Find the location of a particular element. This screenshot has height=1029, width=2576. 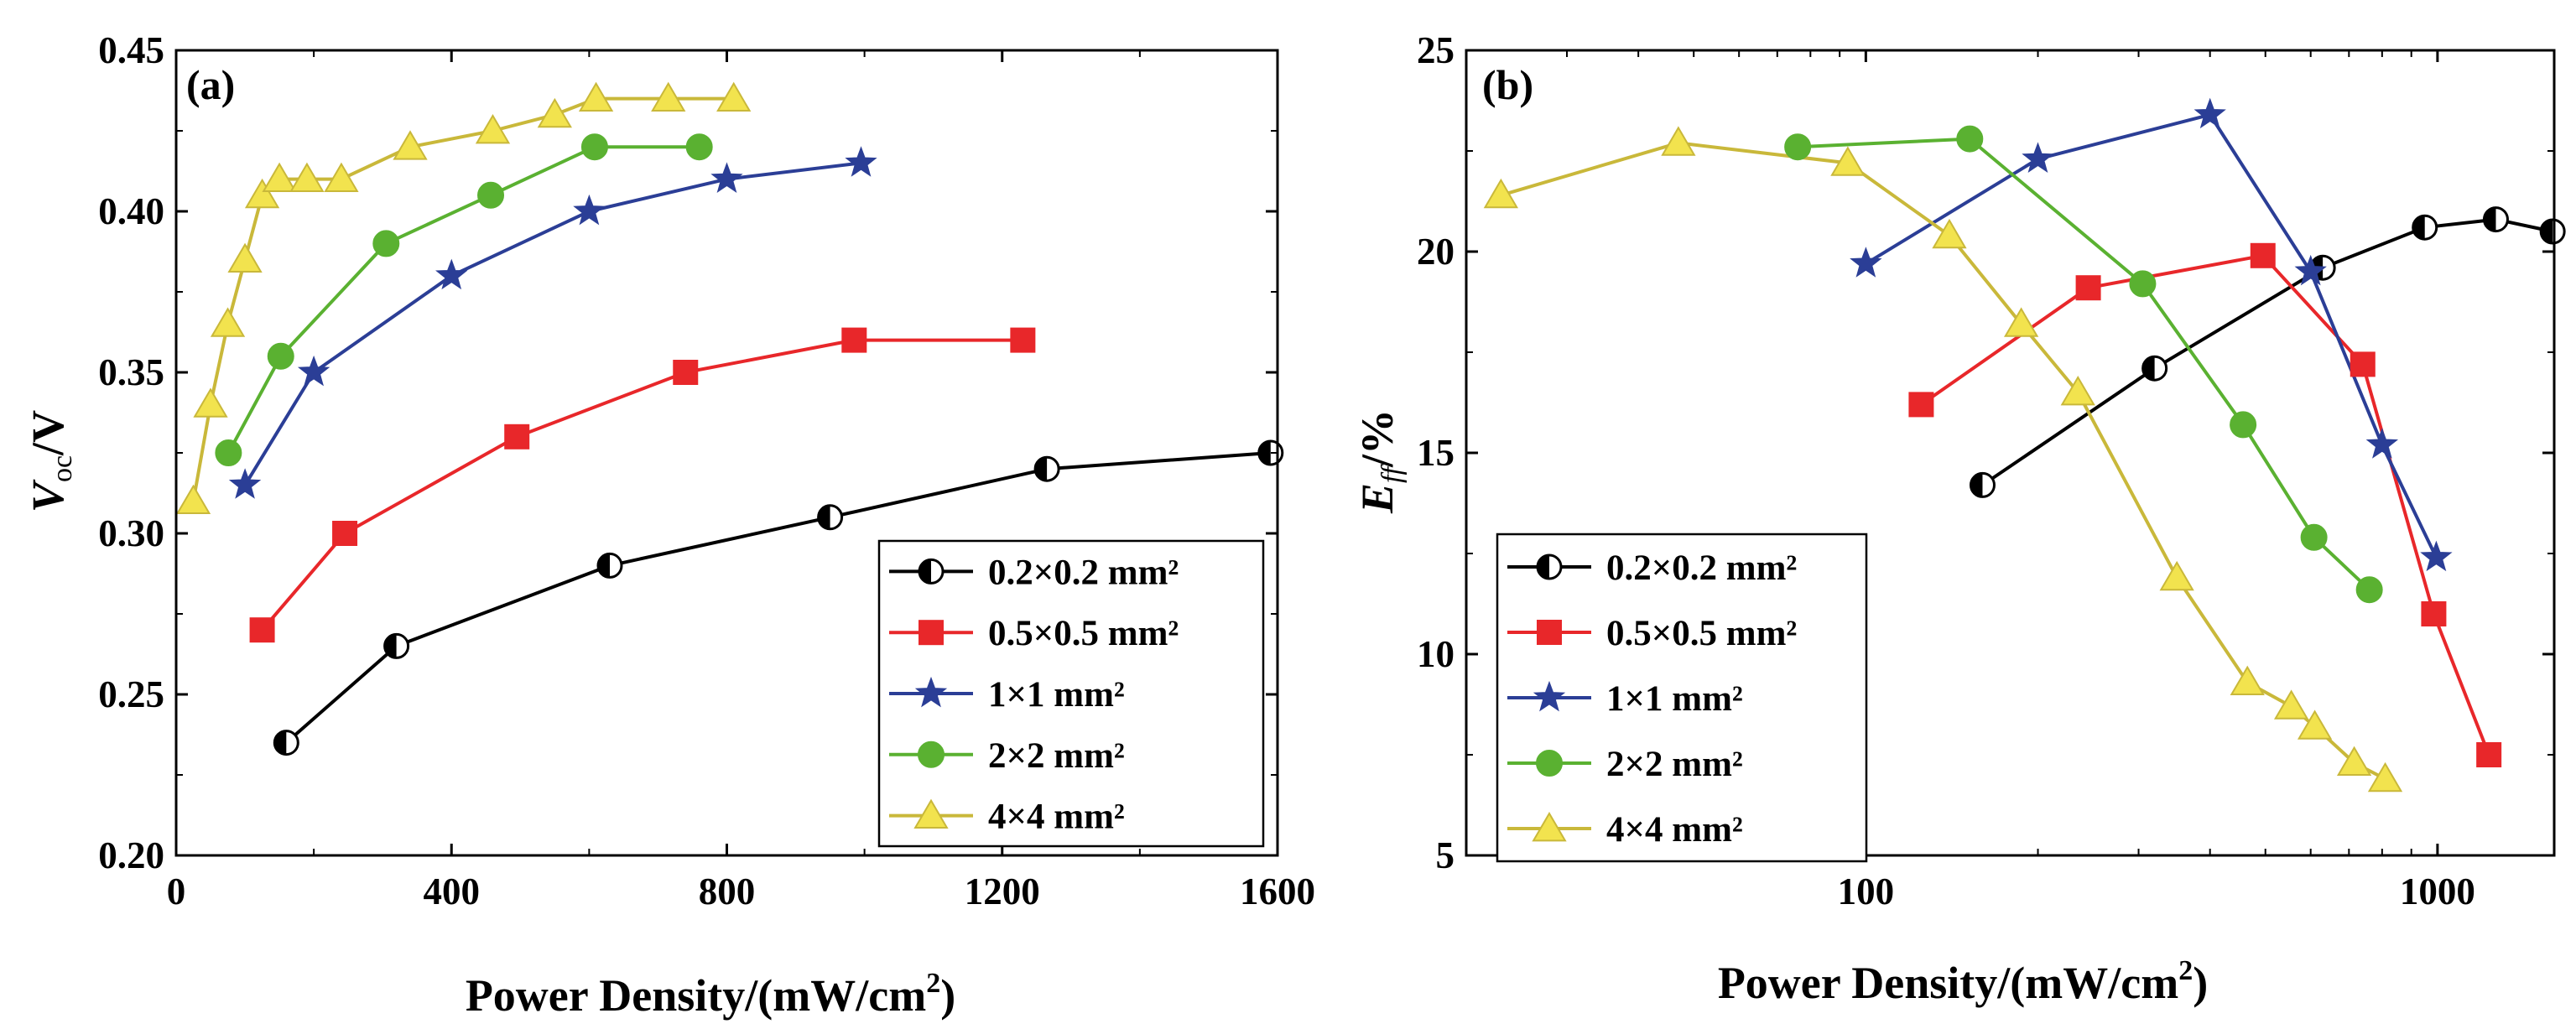

y-tick-label: 0.30 is located at coordinates (131, 533).